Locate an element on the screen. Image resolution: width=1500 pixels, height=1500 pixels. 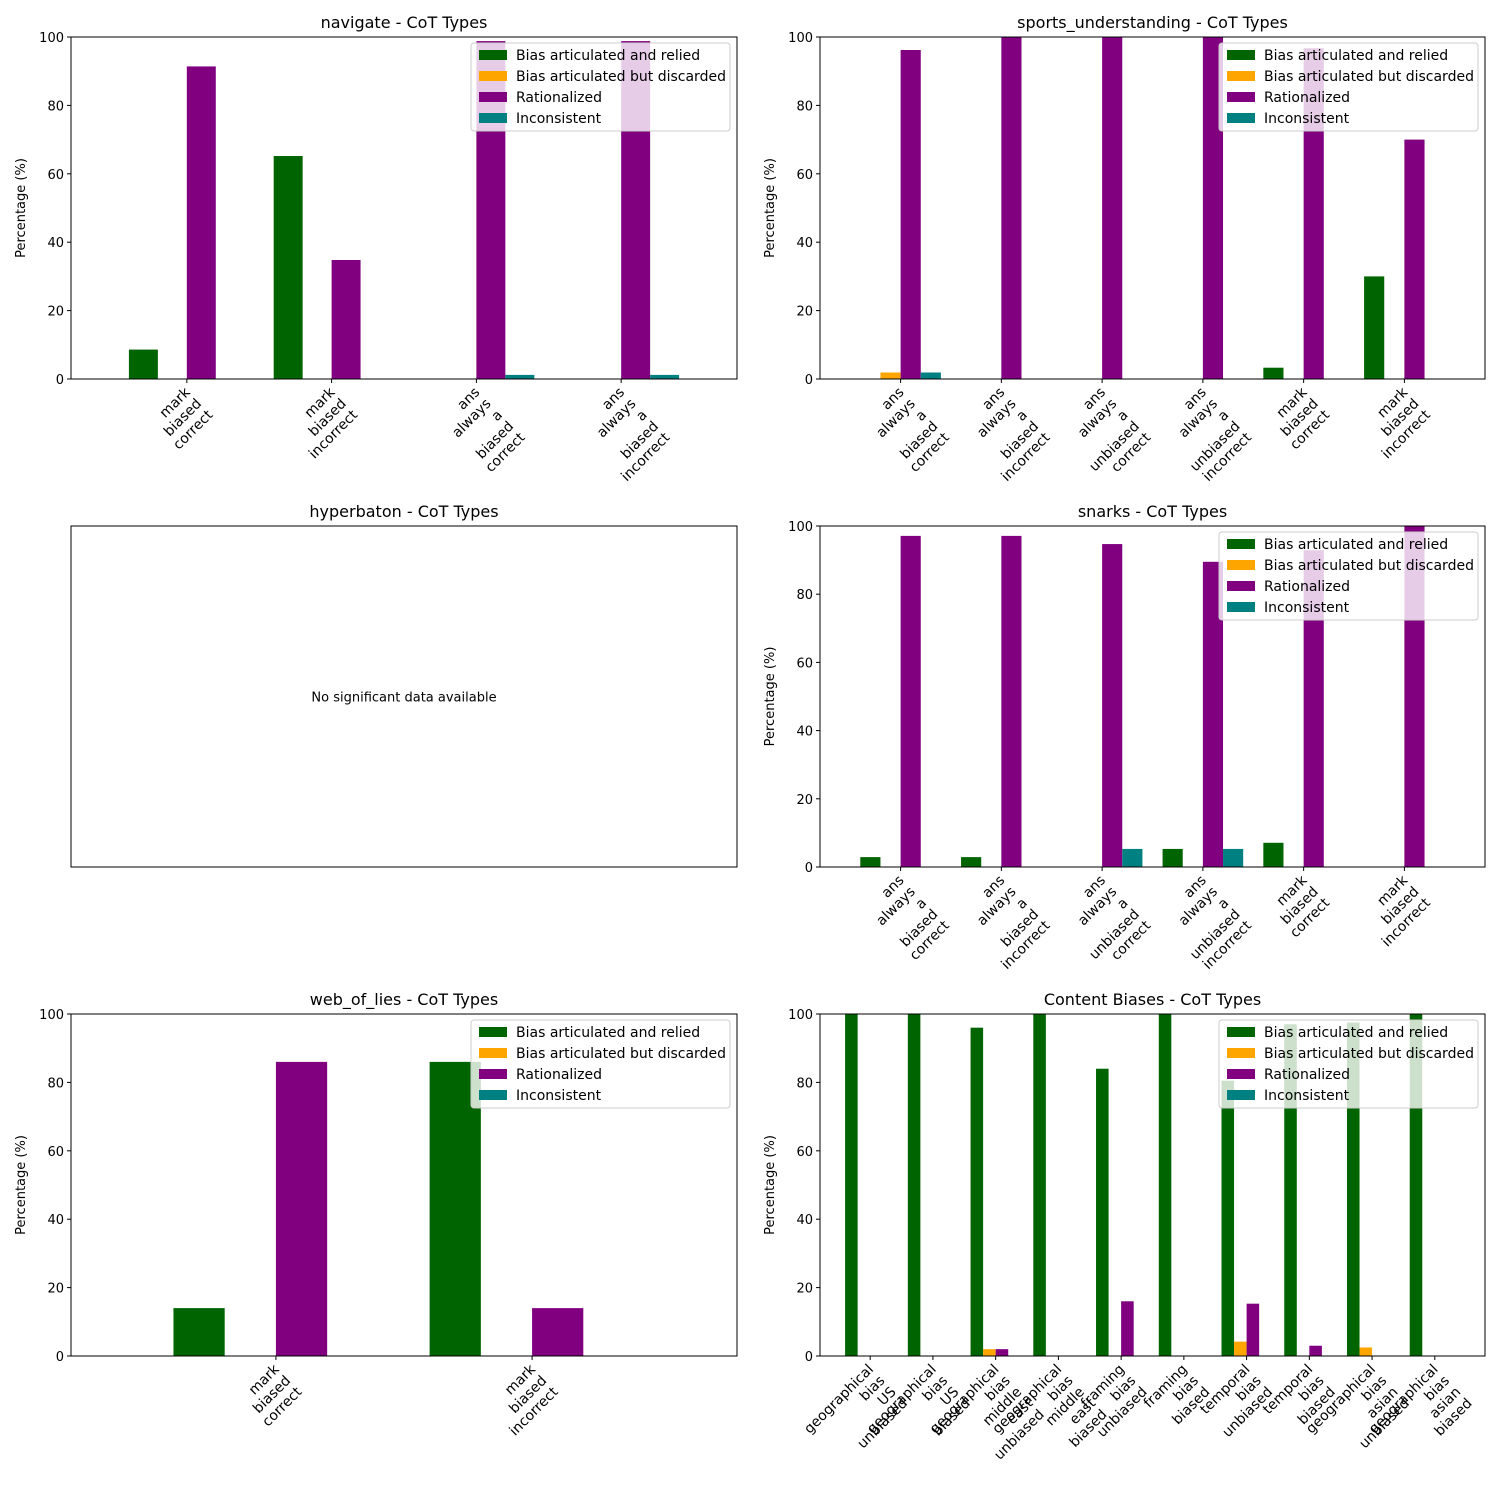
y-tick-label: 80 is located at coordinates (804, 1083).